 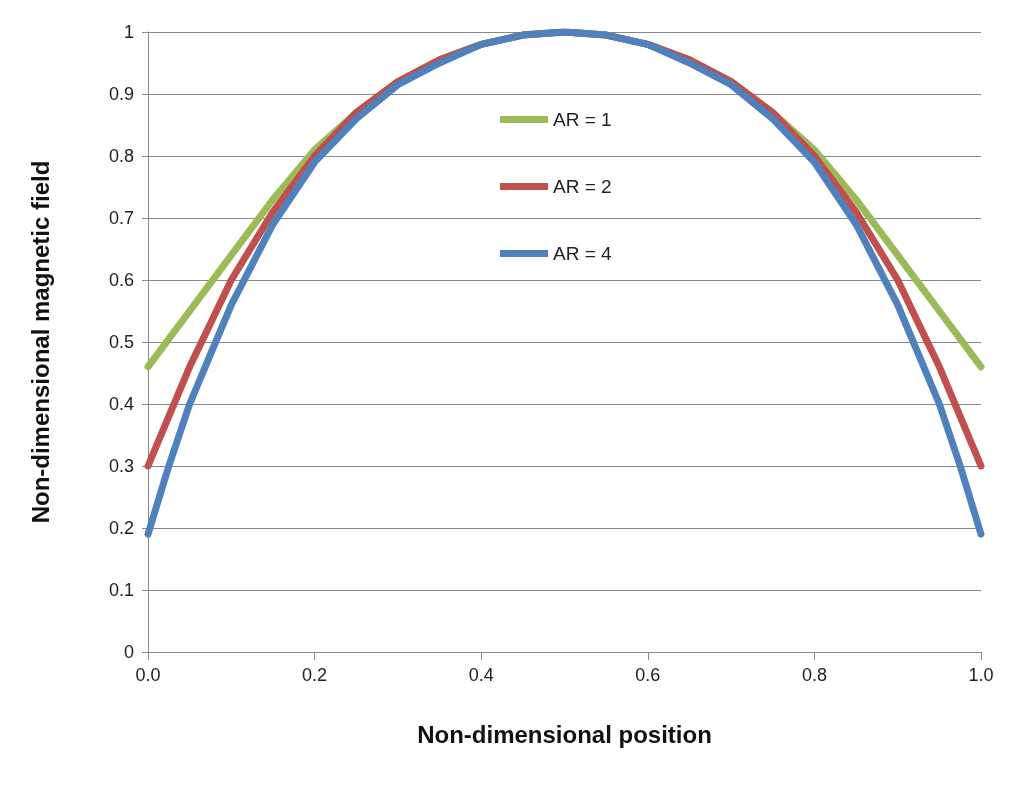 What do you see at coordinates (40, 342) in the screenshot?
I see `y-axis-title: Non-dimensional magnetic field` at bounding box center [40, 342].